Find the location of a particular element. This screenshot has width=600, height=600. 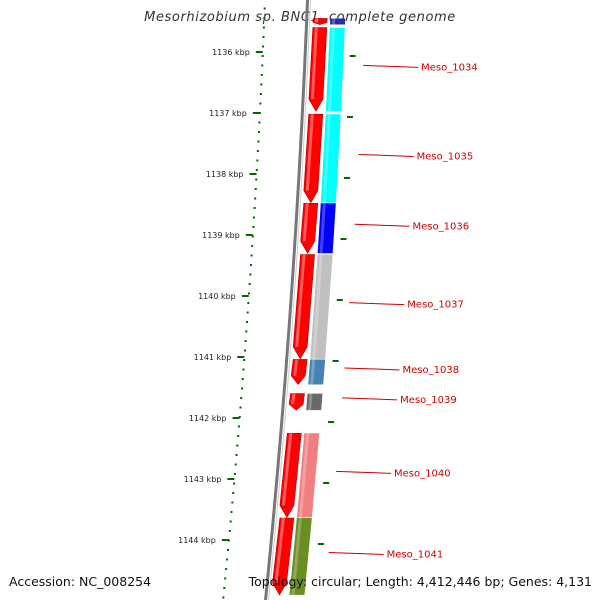

ruler-tick-label: 1139 kbp is located at coordinates (221, 235).